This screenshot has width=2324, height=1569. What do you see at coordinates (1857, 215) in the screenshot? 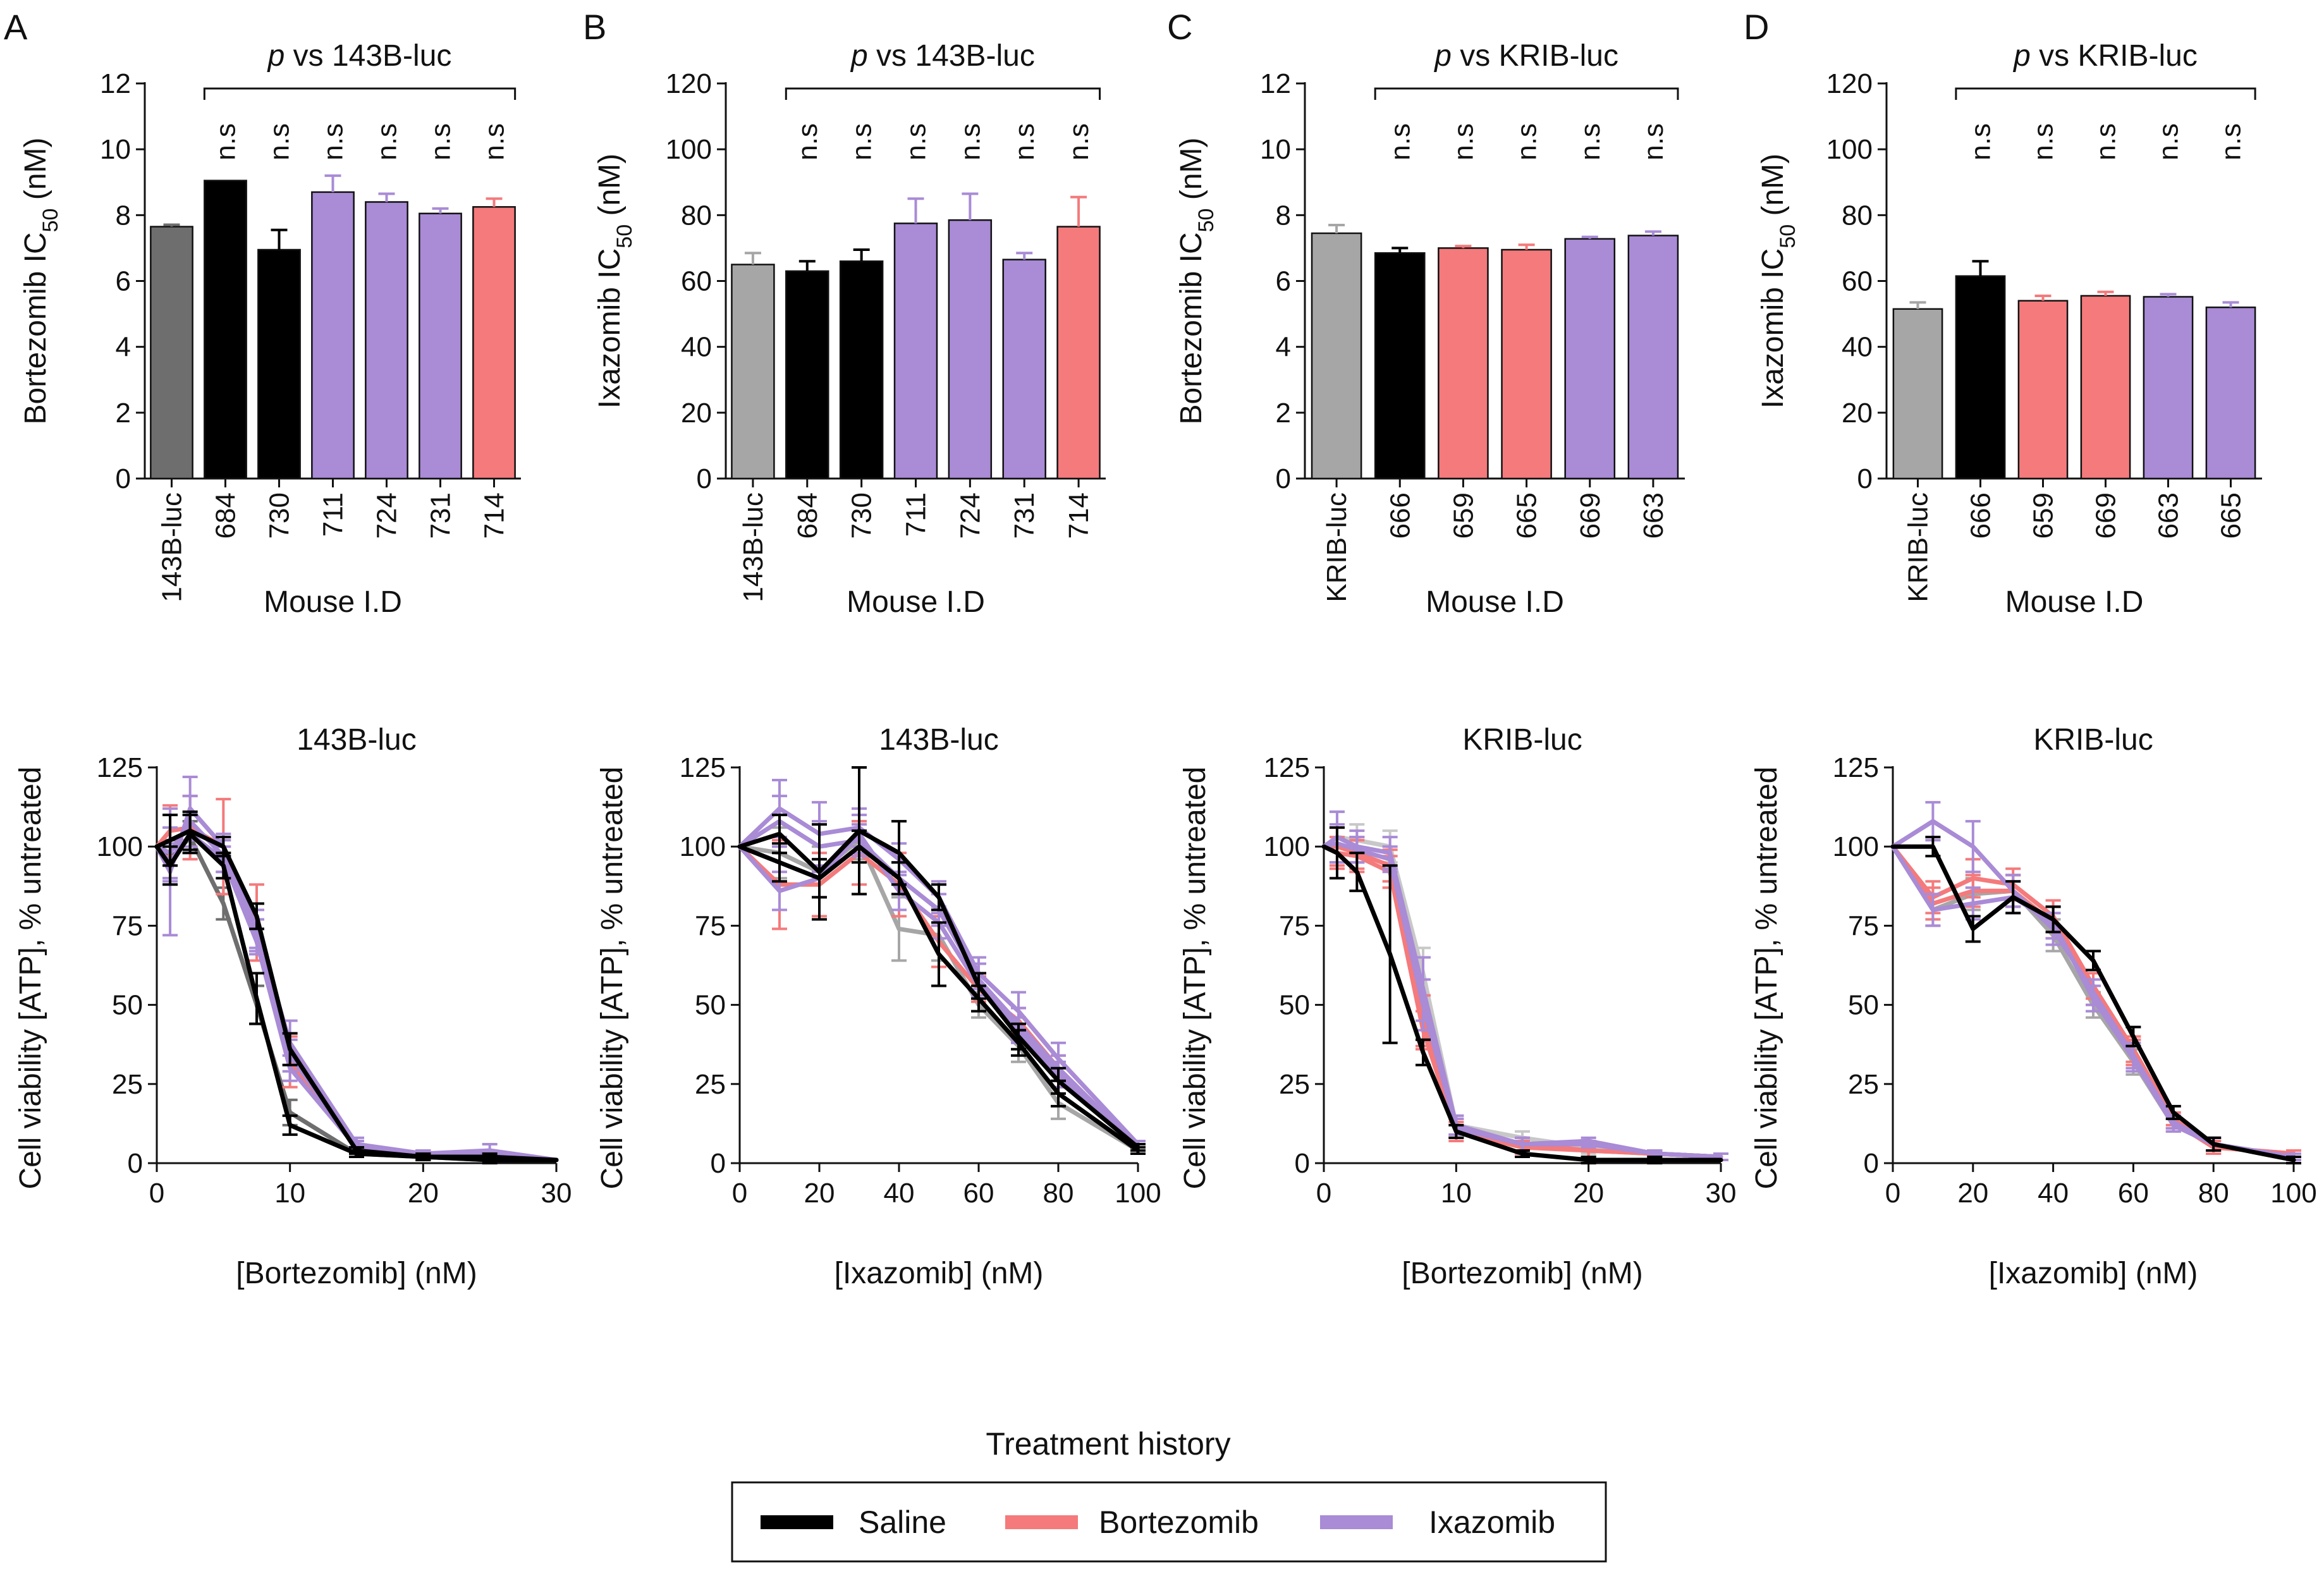
I see `y-tick-label: 80` at bounding box center [1857, 215].